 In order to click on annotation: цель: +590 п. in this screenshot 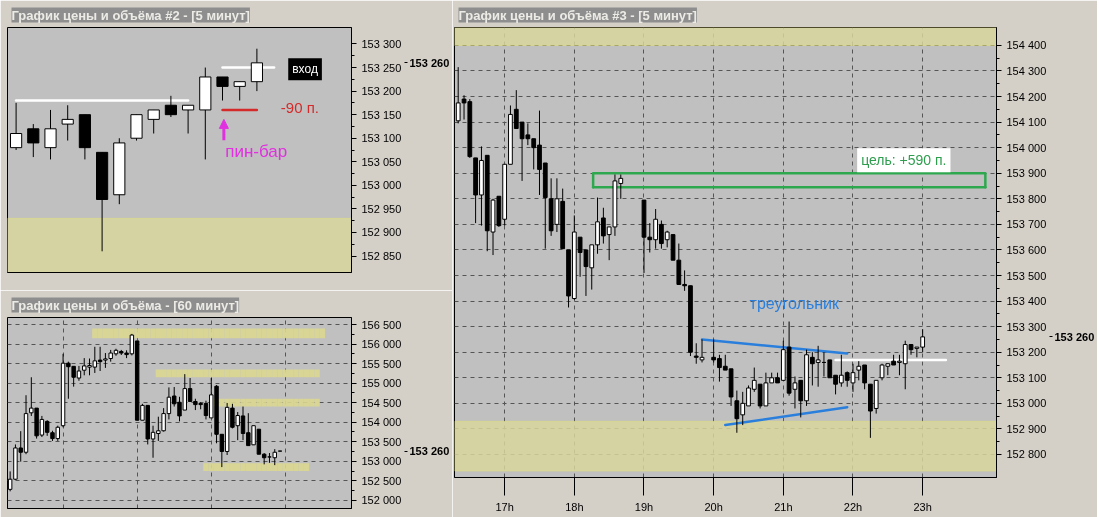, I will do `click(904, 160)`.